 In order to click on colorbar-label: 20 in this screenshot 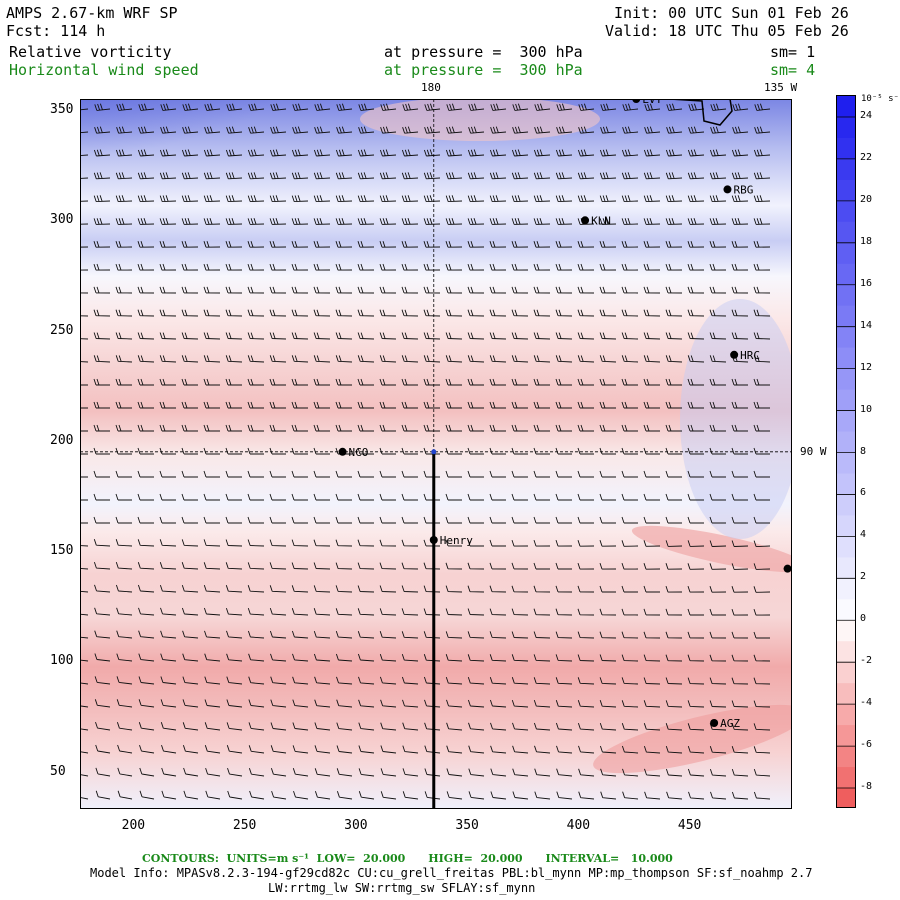, I will do `click(866, 199)`.